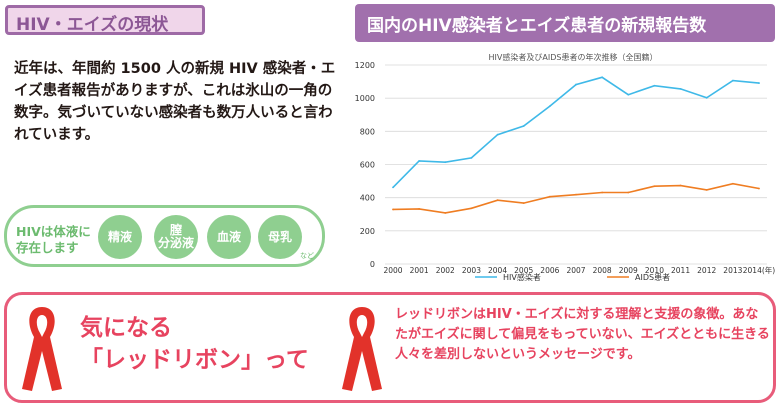 This screenshot has width=780, height=408. I want to click on y-tick-label: 600, so click(367, 165).